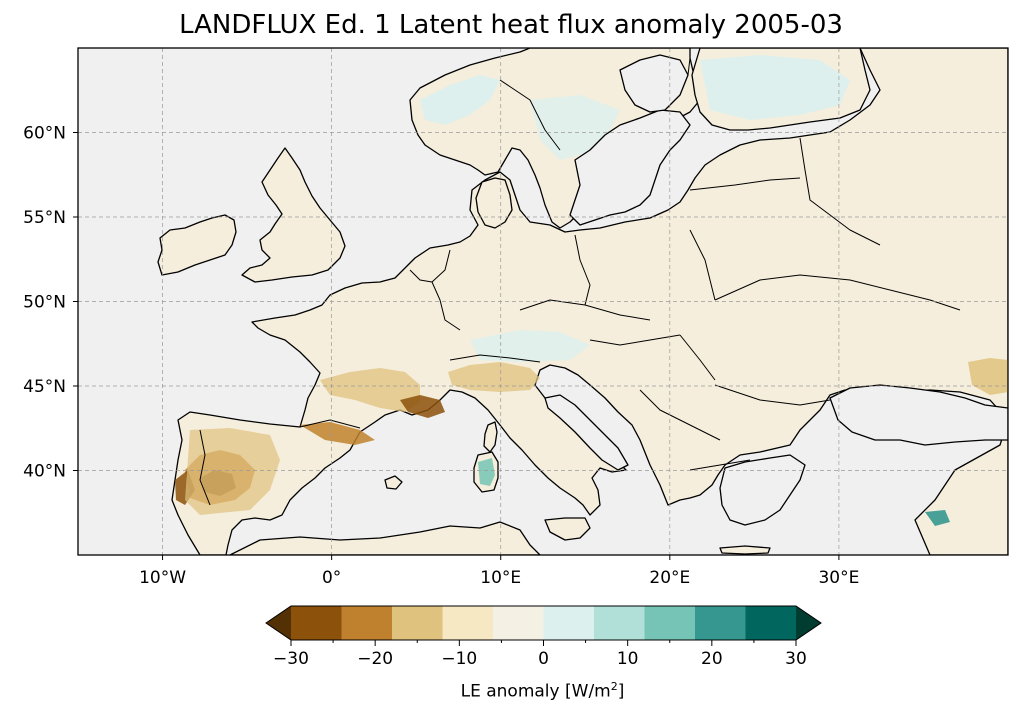 This screenshot has height=718, width=1022. What do you see at coordinates (543, 659) in the screenshot?
I see `colorbar-tick-label: 0` at bounding box center [543, 659].